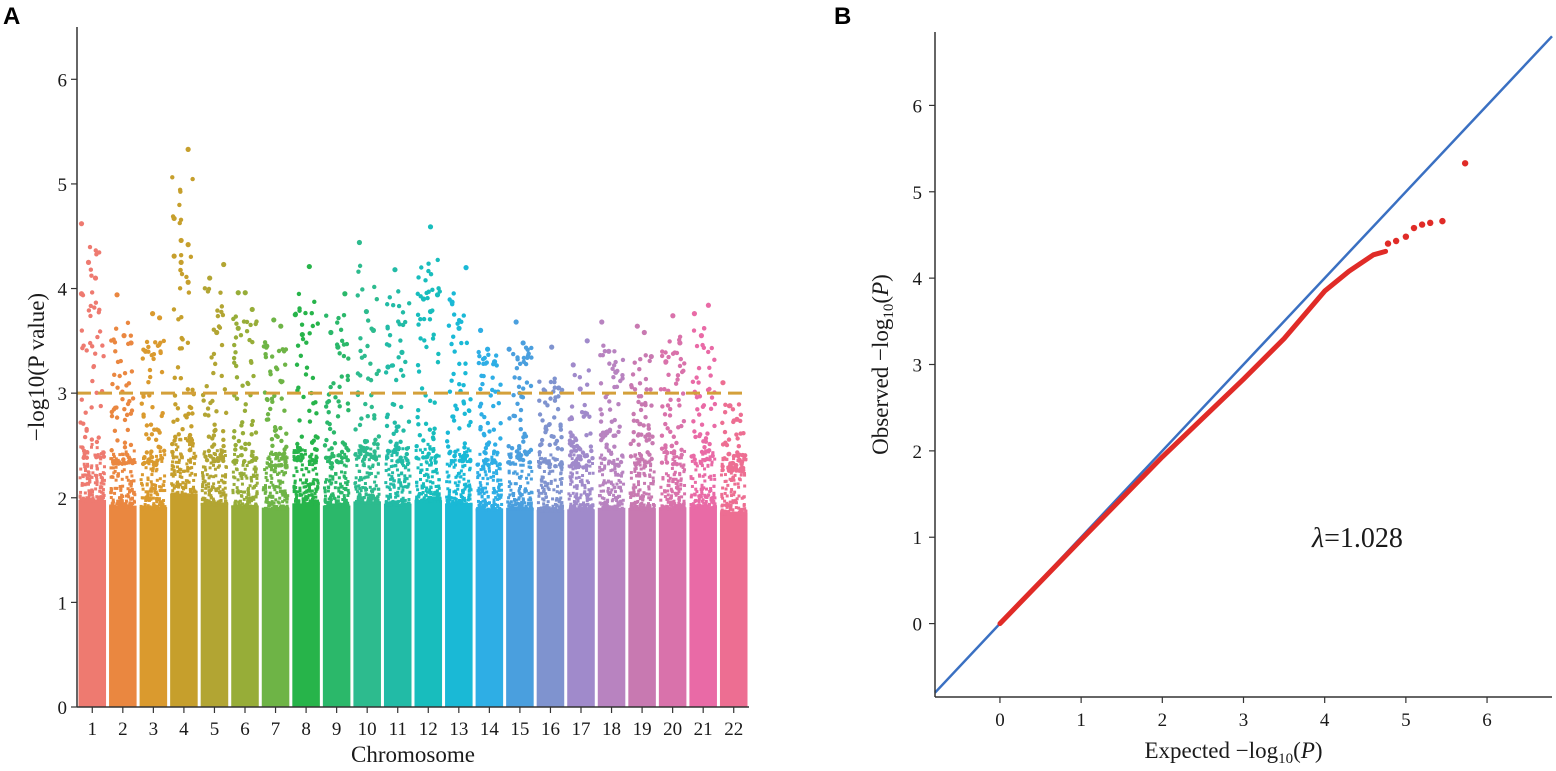 This screenshot has width=1556, height=771. What do you see at coordinates (215, 729) in the screenshot?
I see `x-tick-label: 5` at bounding box center [215, 729].